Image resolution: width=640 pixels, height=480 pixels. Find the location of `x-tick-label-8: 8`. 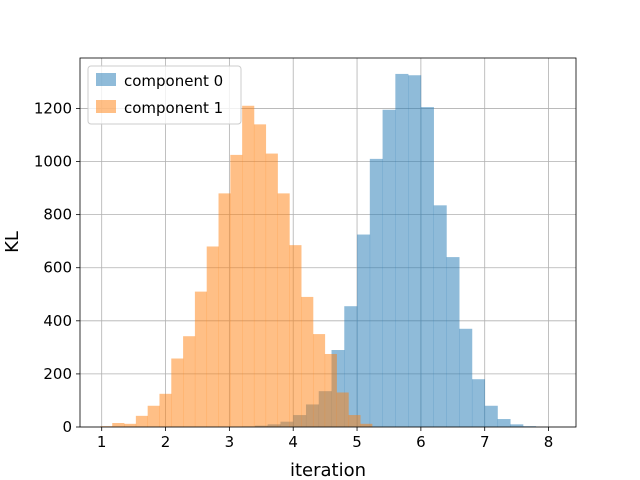

x-tick-label-8: 8 is located at coordinates (549, 442).